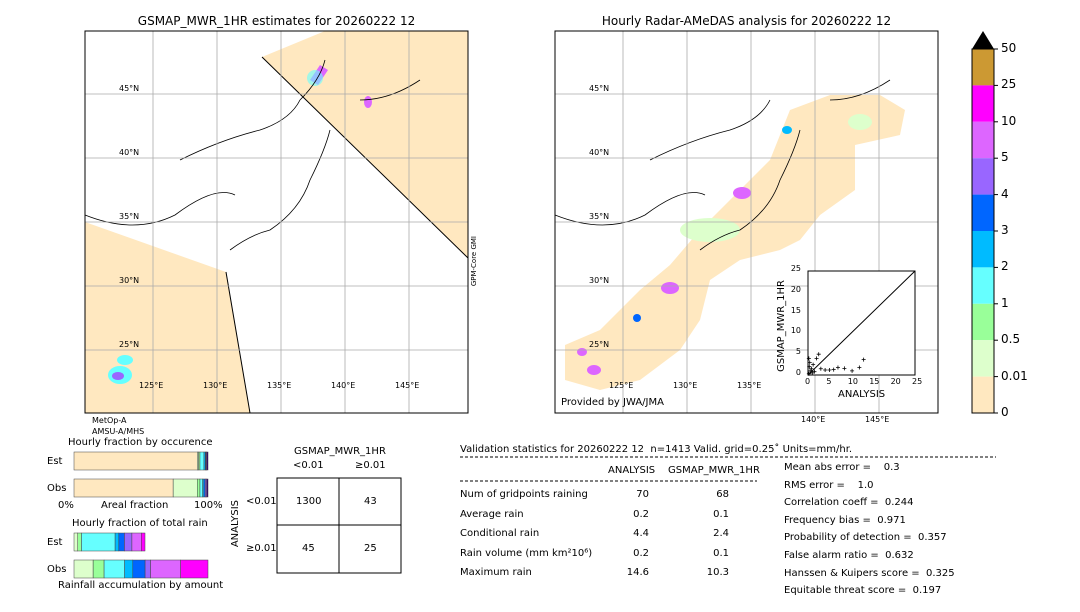  Describe the element at coordinates (722, 494) in the screenshot. I see `stat-gsmap: 68` at that location.